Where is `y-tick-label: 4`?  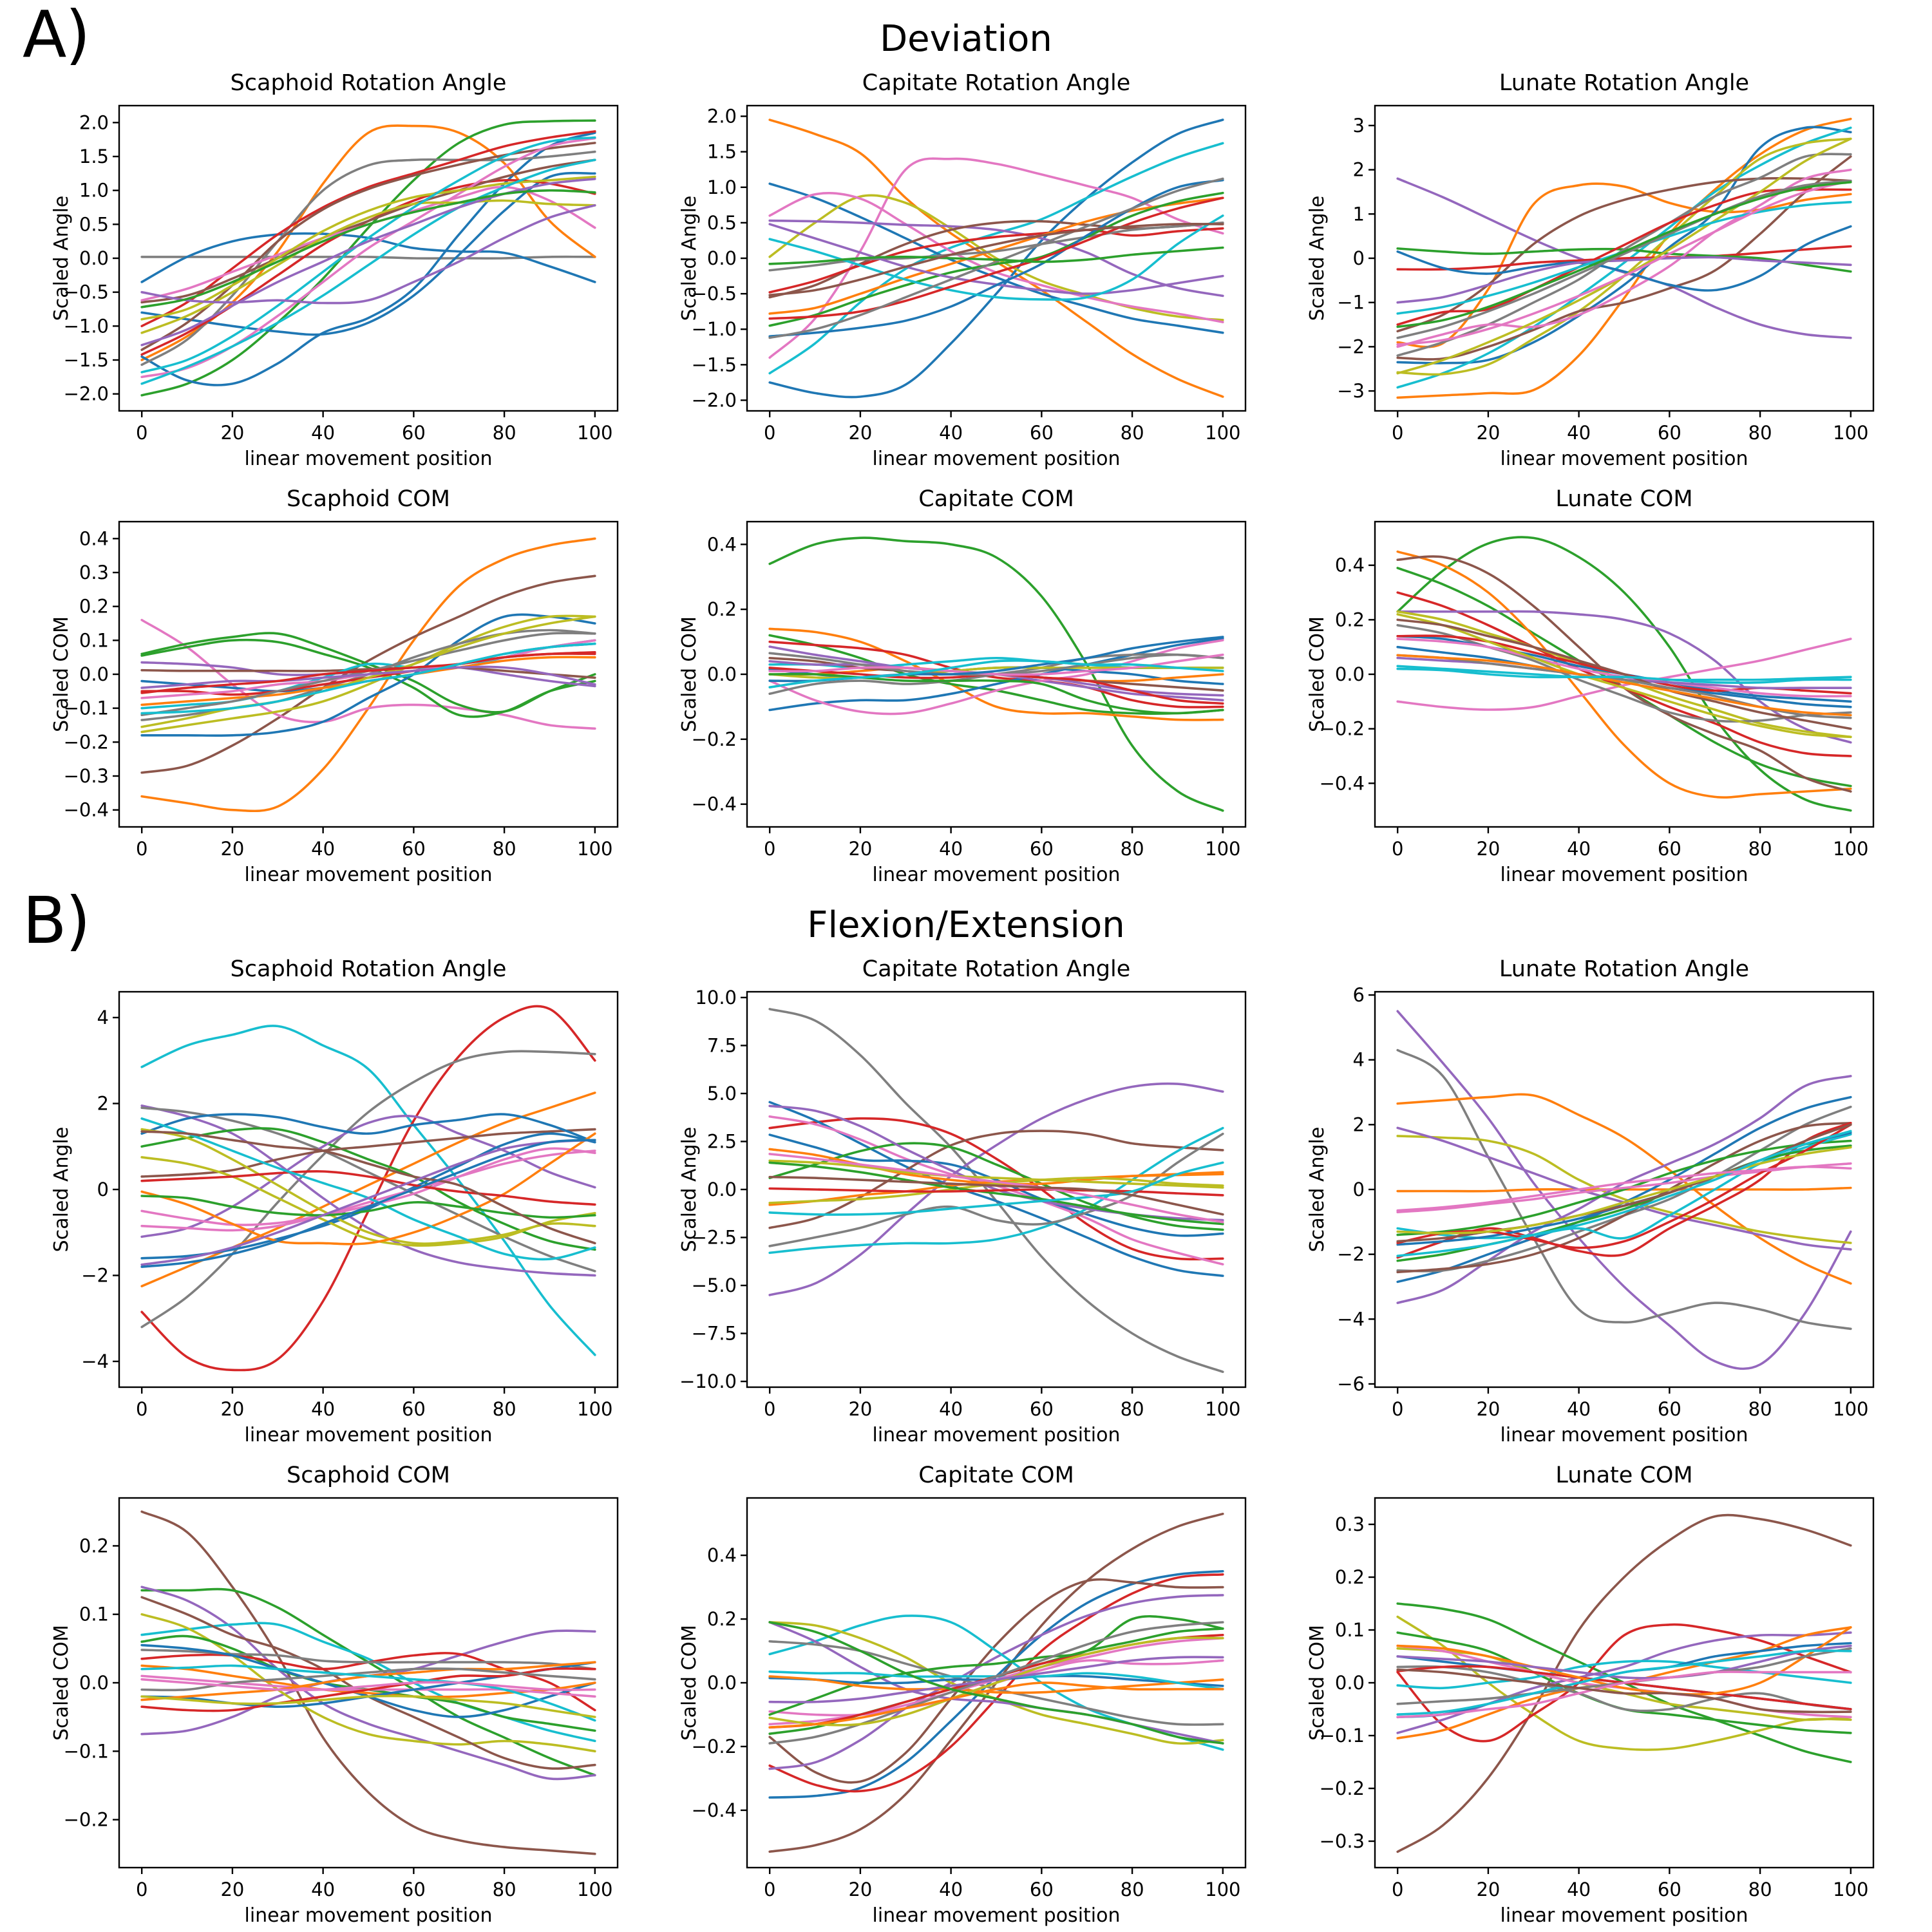
y-tick-label: 4 is located at coordinates (1359, 1060).